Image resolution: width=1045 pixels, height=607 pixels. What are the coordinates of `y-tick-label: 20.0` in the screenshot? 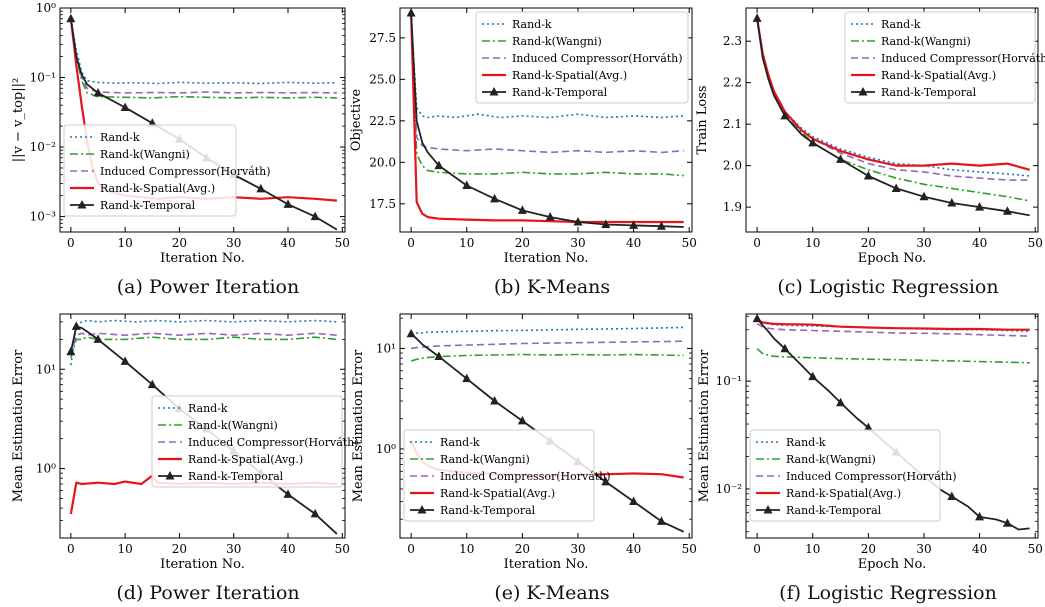 It's located at (382, 162).